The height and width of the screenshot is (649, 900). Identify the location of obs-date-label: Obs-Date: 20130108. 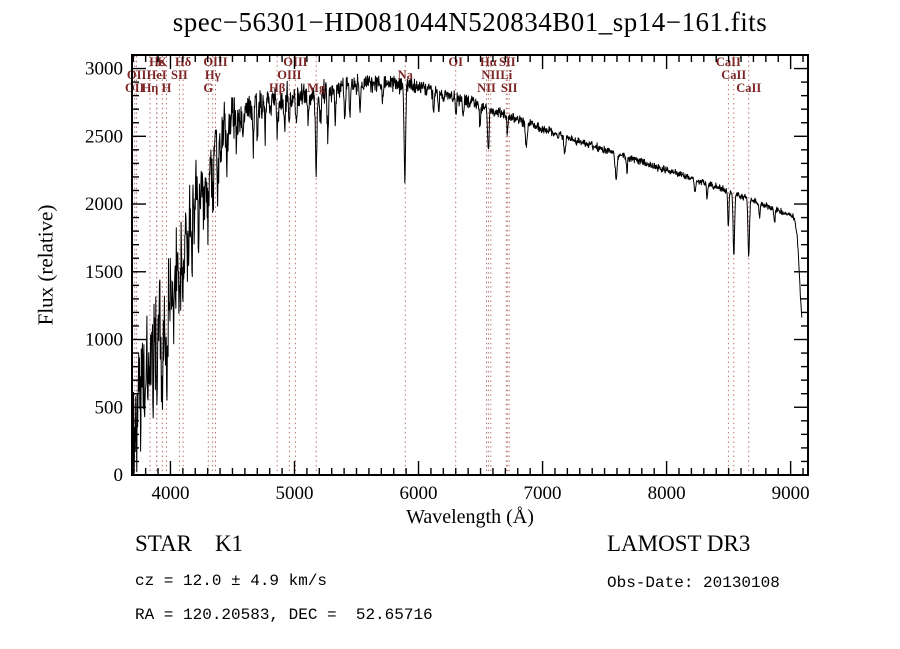
(693, 583).